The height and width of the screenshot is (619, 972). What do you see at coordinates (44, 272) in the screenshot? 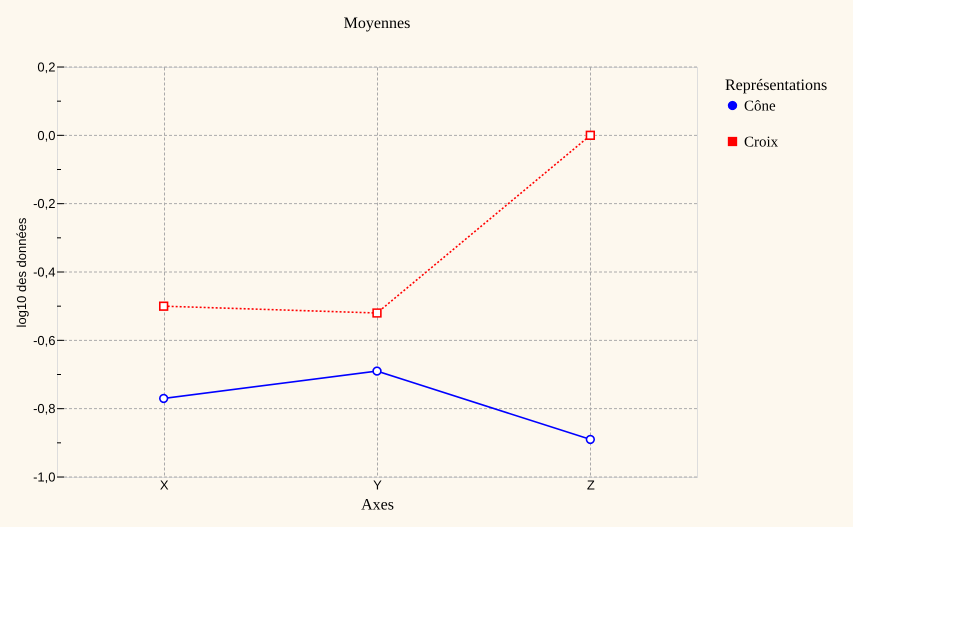
I see `y-tick-label: -0,4` at bounding box center [44, 272].